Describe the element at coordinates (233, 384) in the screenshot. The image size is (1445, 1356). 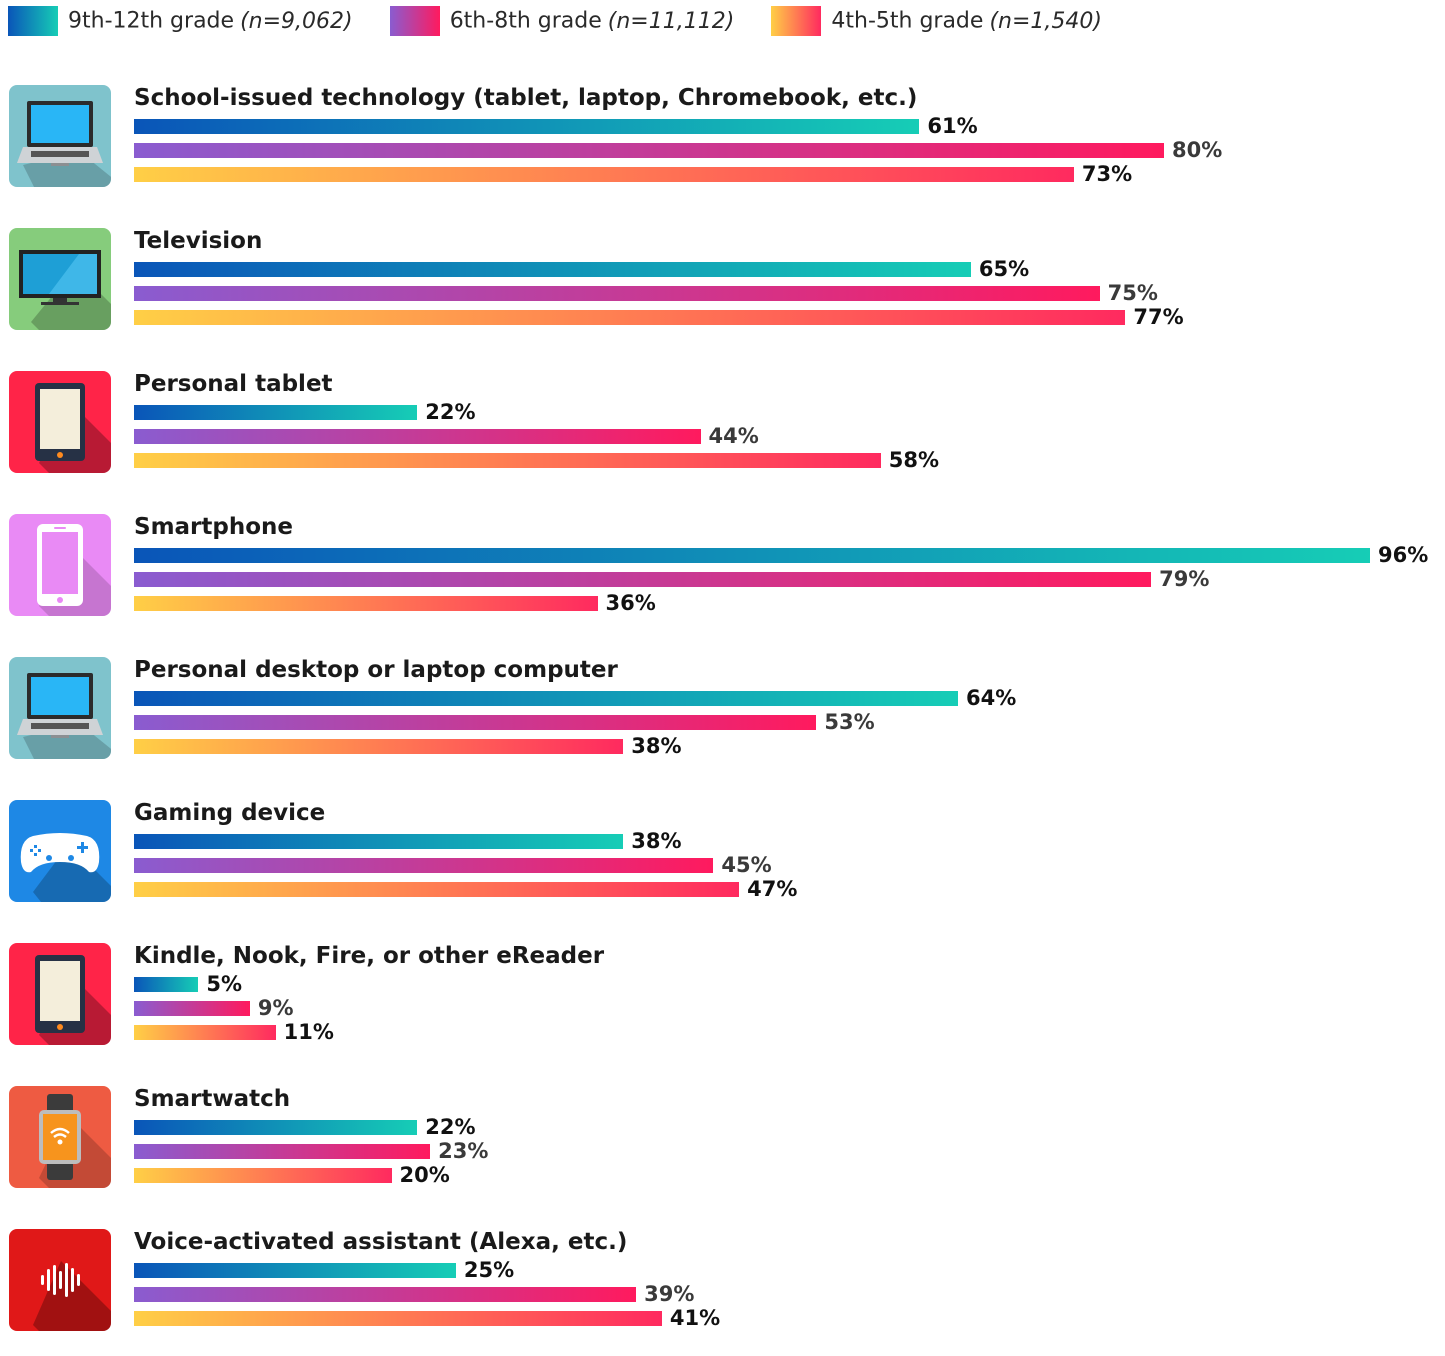
I see `category-label: Personal tablet` at that location.